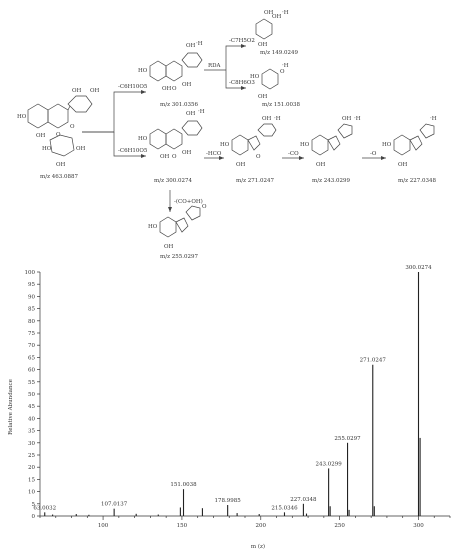 Image resolution: width=474 pixels, height=553 pixels. Describe the element at coordinates (357, 119) in the screenshot. I see `h-bracket-243: ·H` at that location.